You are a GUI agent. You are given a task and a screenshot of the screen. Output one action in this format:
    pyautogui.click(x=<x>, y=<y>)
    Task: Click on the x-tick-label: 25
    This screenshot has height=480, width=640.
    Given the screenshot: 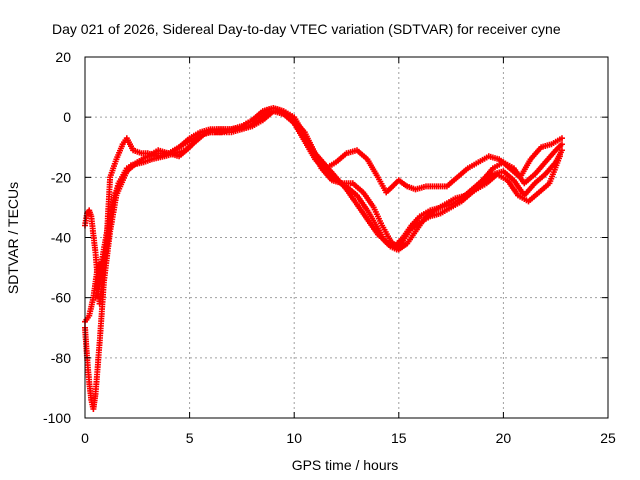 What is the action you would take?
    pyautogui.click(x=608, y=438)
    